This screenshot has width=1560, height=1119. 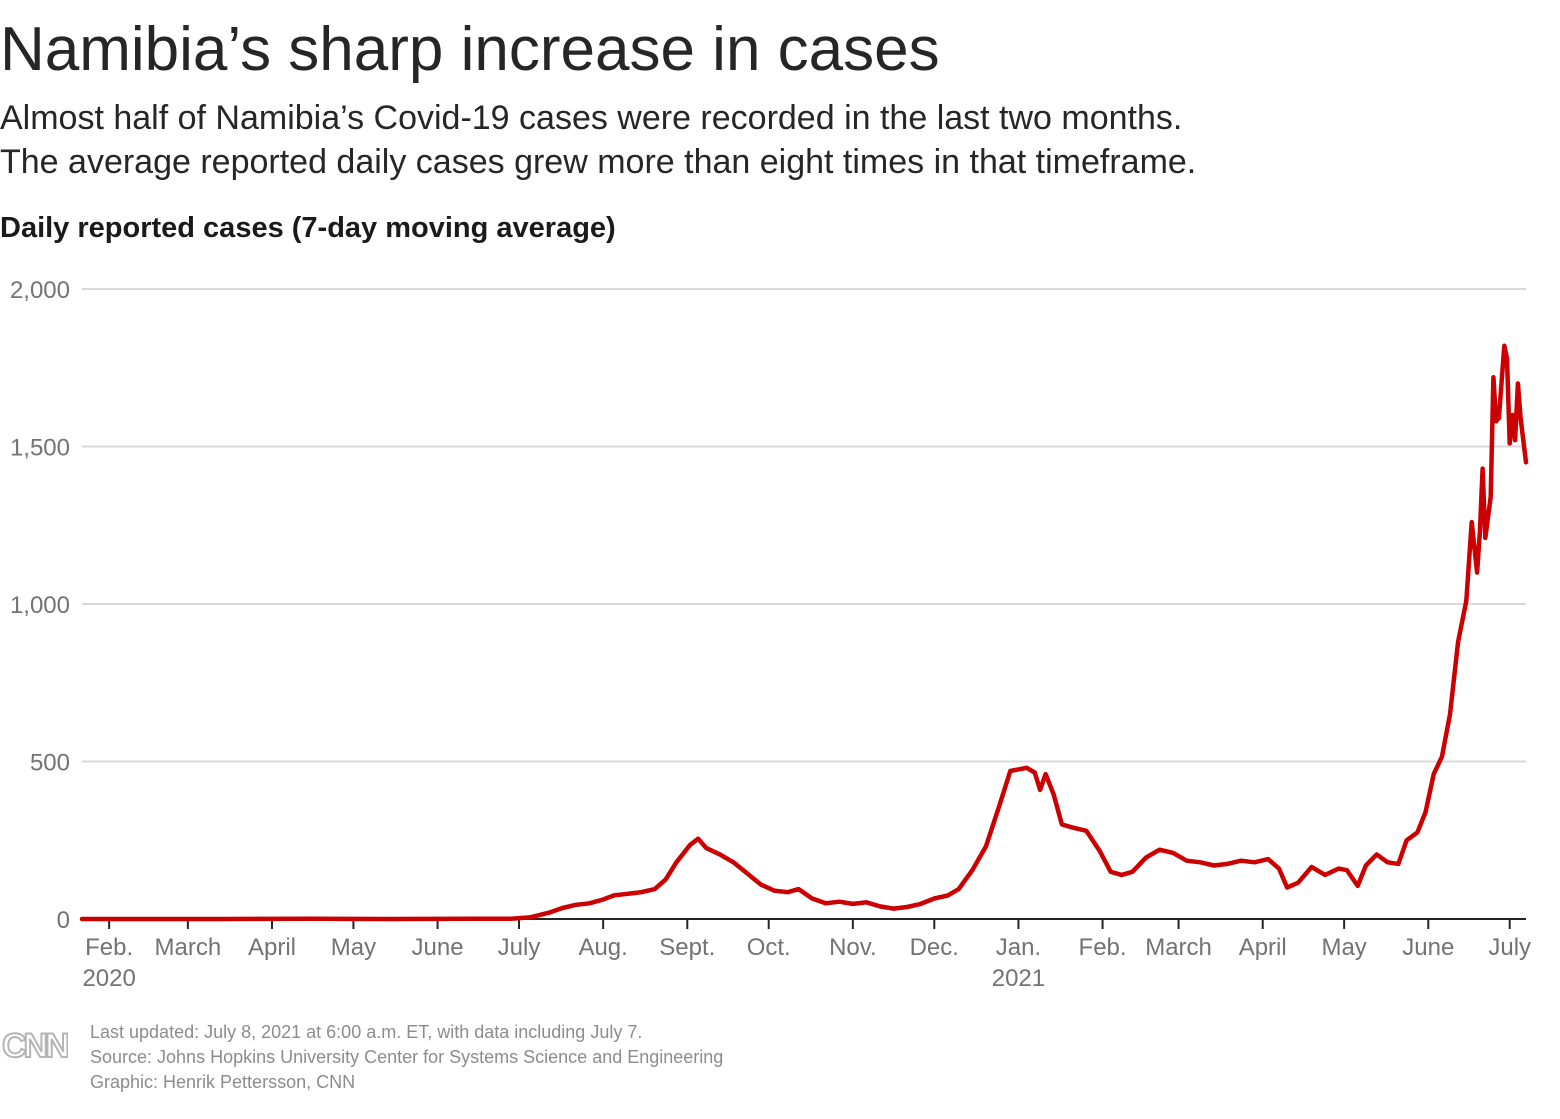 What do you see at coordinates (108, 978) in the screenshot?
I see `x-year-label: 2020` at bounding box center [108, 978].